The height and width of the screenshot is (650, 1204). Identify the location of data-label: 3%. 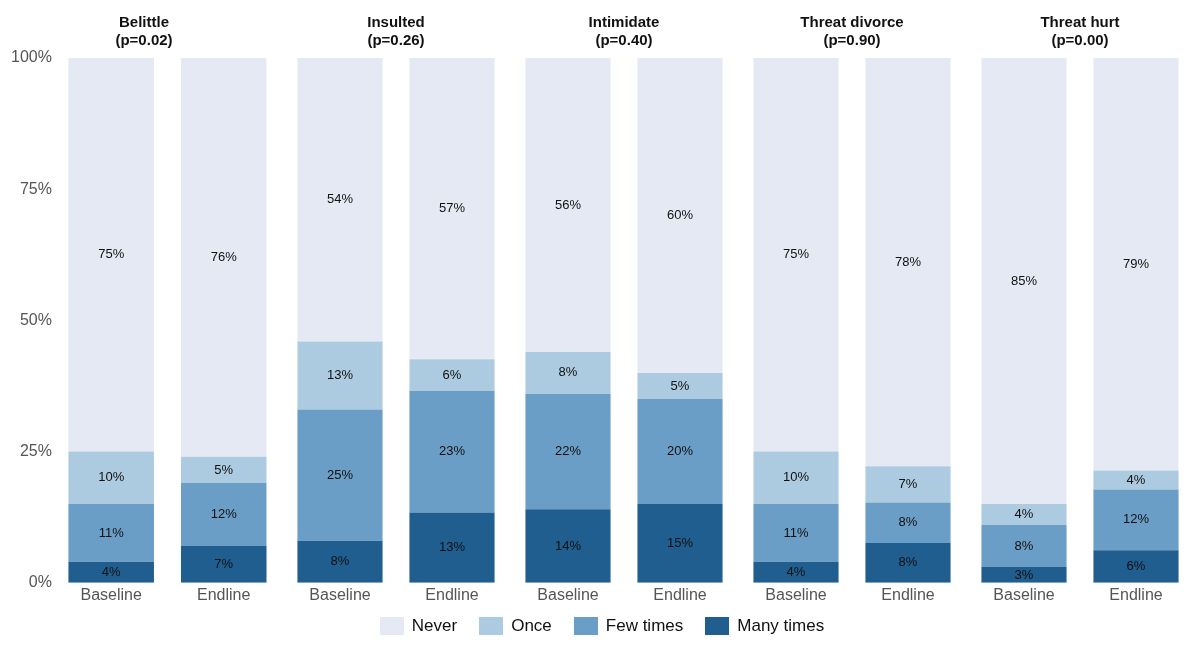
(1024, 574).